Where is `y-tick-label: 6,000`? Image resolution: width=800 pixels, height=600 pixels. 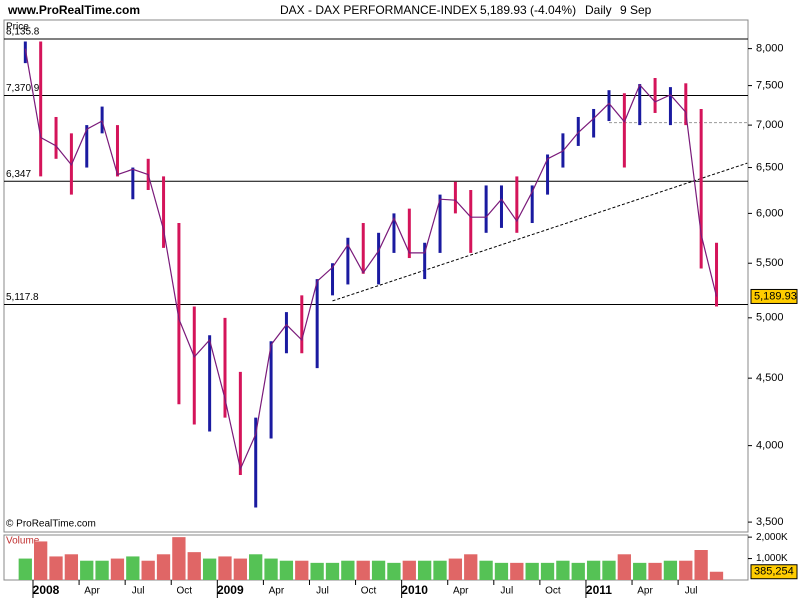
y-tick-label: 6,000 is located at coordinates (770, 213).